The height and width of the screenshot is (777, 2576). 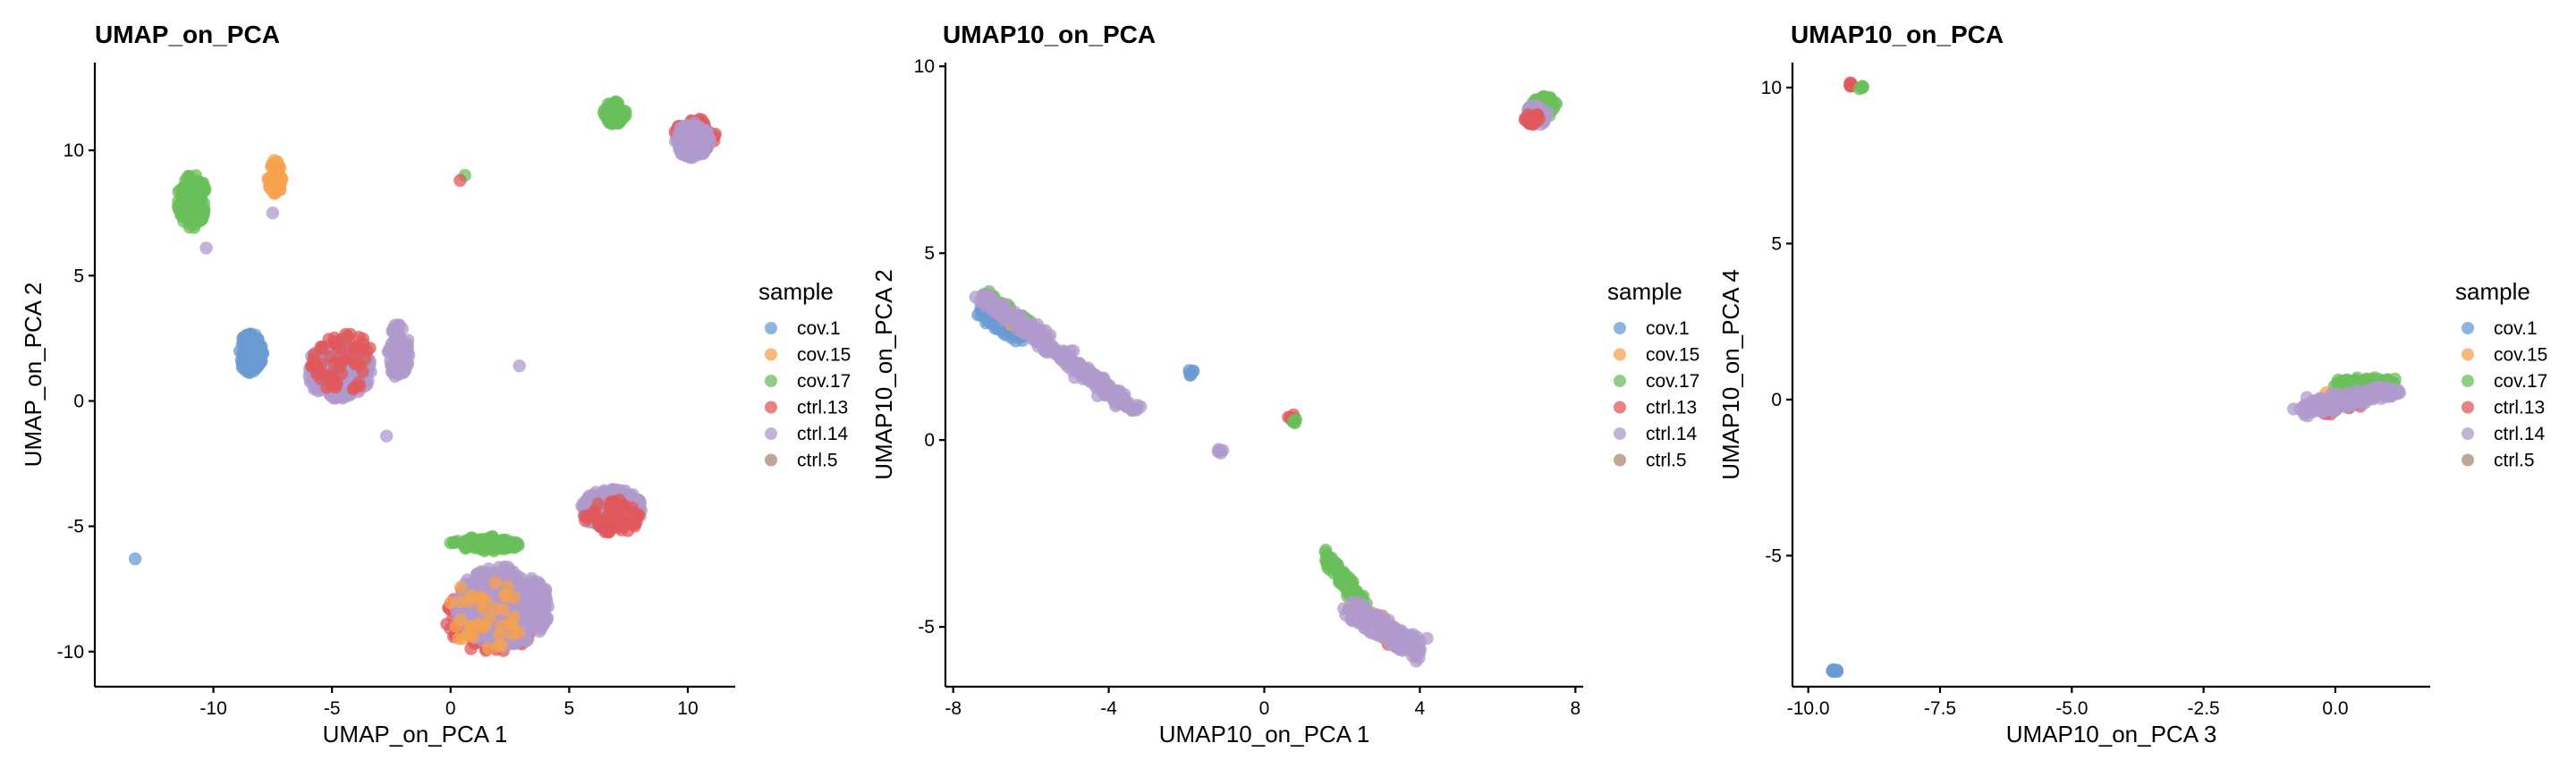 What do you see at coordinates (883, 374) in the screenshot?
I see `y-axis-label: UMAP10_on_PCA 2` at bounding box center [883, 374].